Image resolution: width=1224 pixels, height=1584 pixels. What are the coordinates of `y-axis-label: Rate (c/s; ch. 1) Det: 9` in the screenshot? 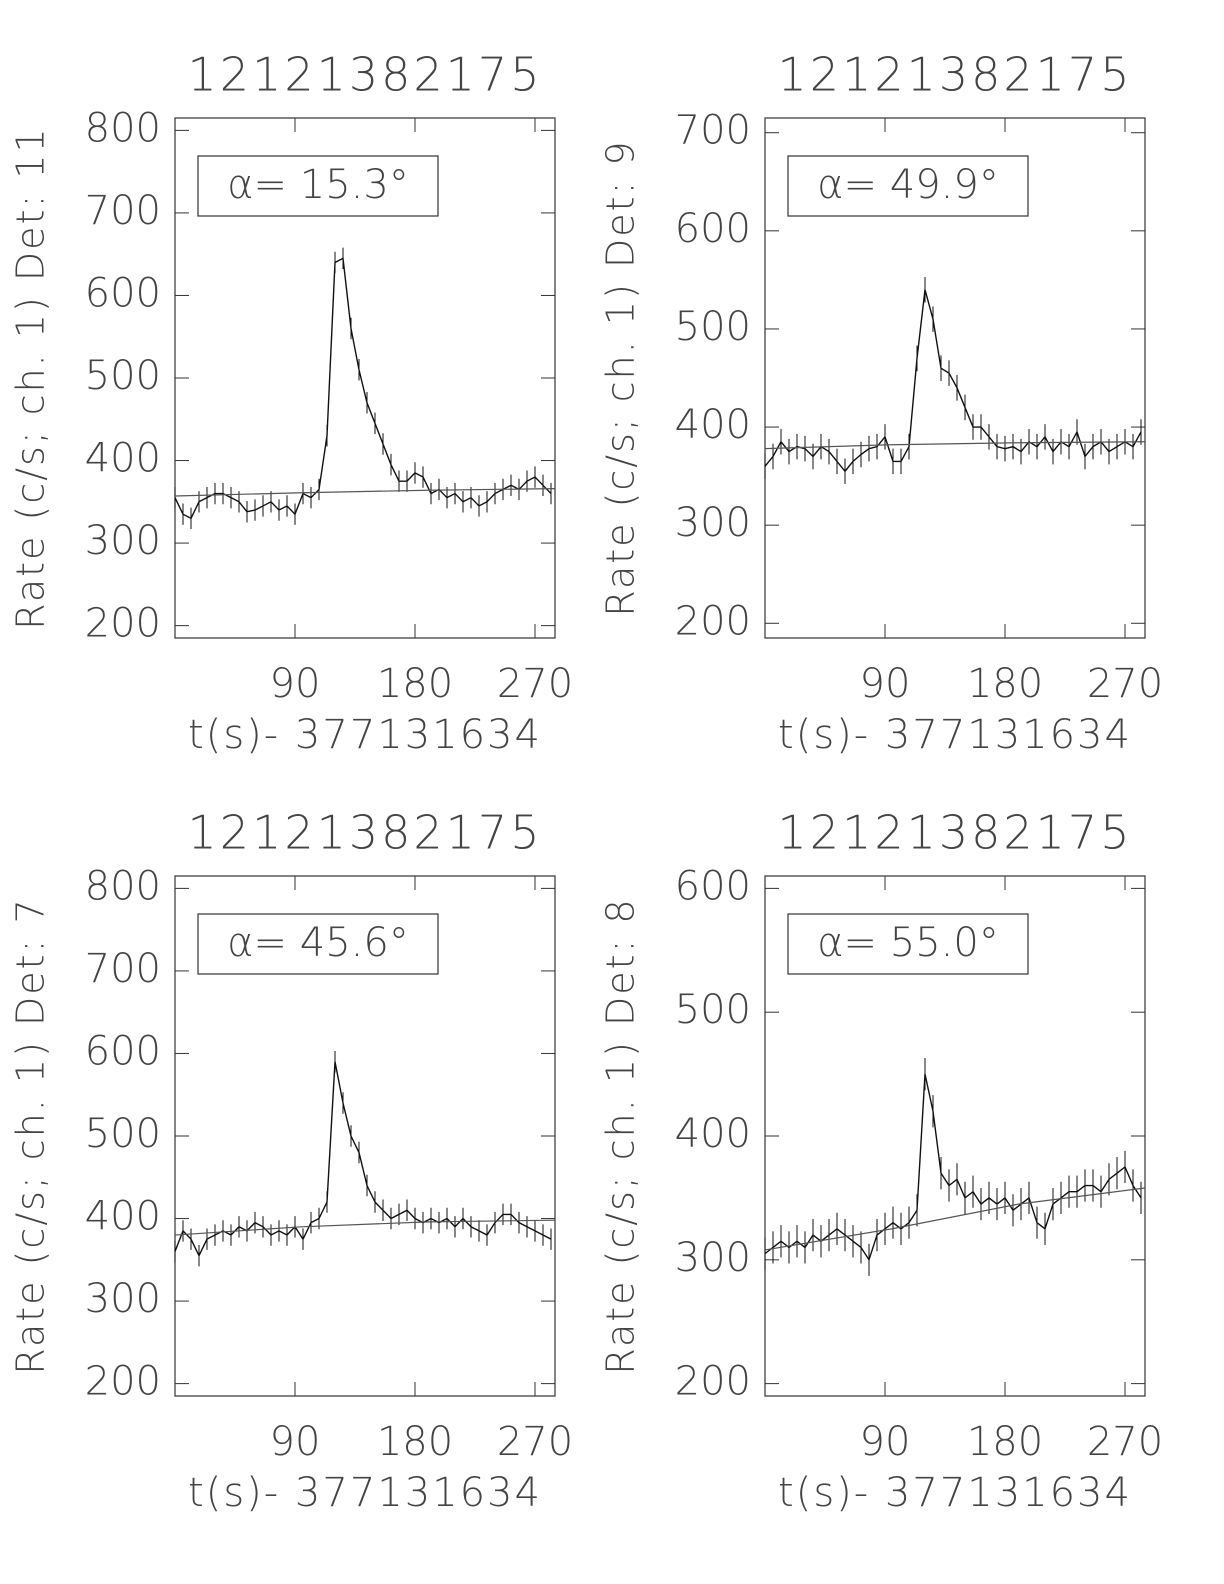 It's located at (621, 377).